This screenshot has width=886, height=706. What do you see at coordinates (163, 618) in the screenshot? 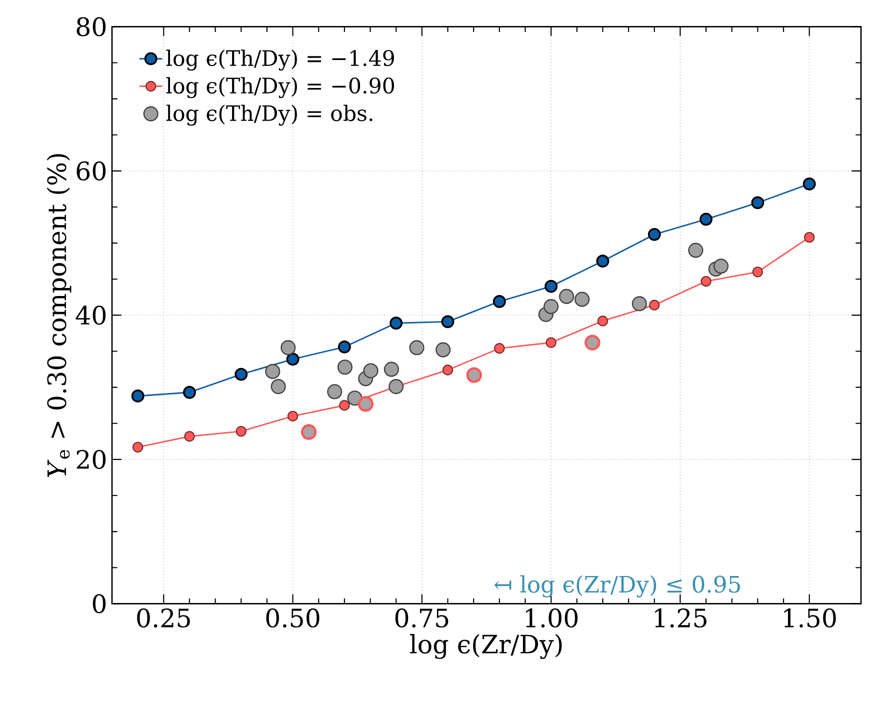
I see `x-tick-label: 0.25` at bounding box center [163, 618].